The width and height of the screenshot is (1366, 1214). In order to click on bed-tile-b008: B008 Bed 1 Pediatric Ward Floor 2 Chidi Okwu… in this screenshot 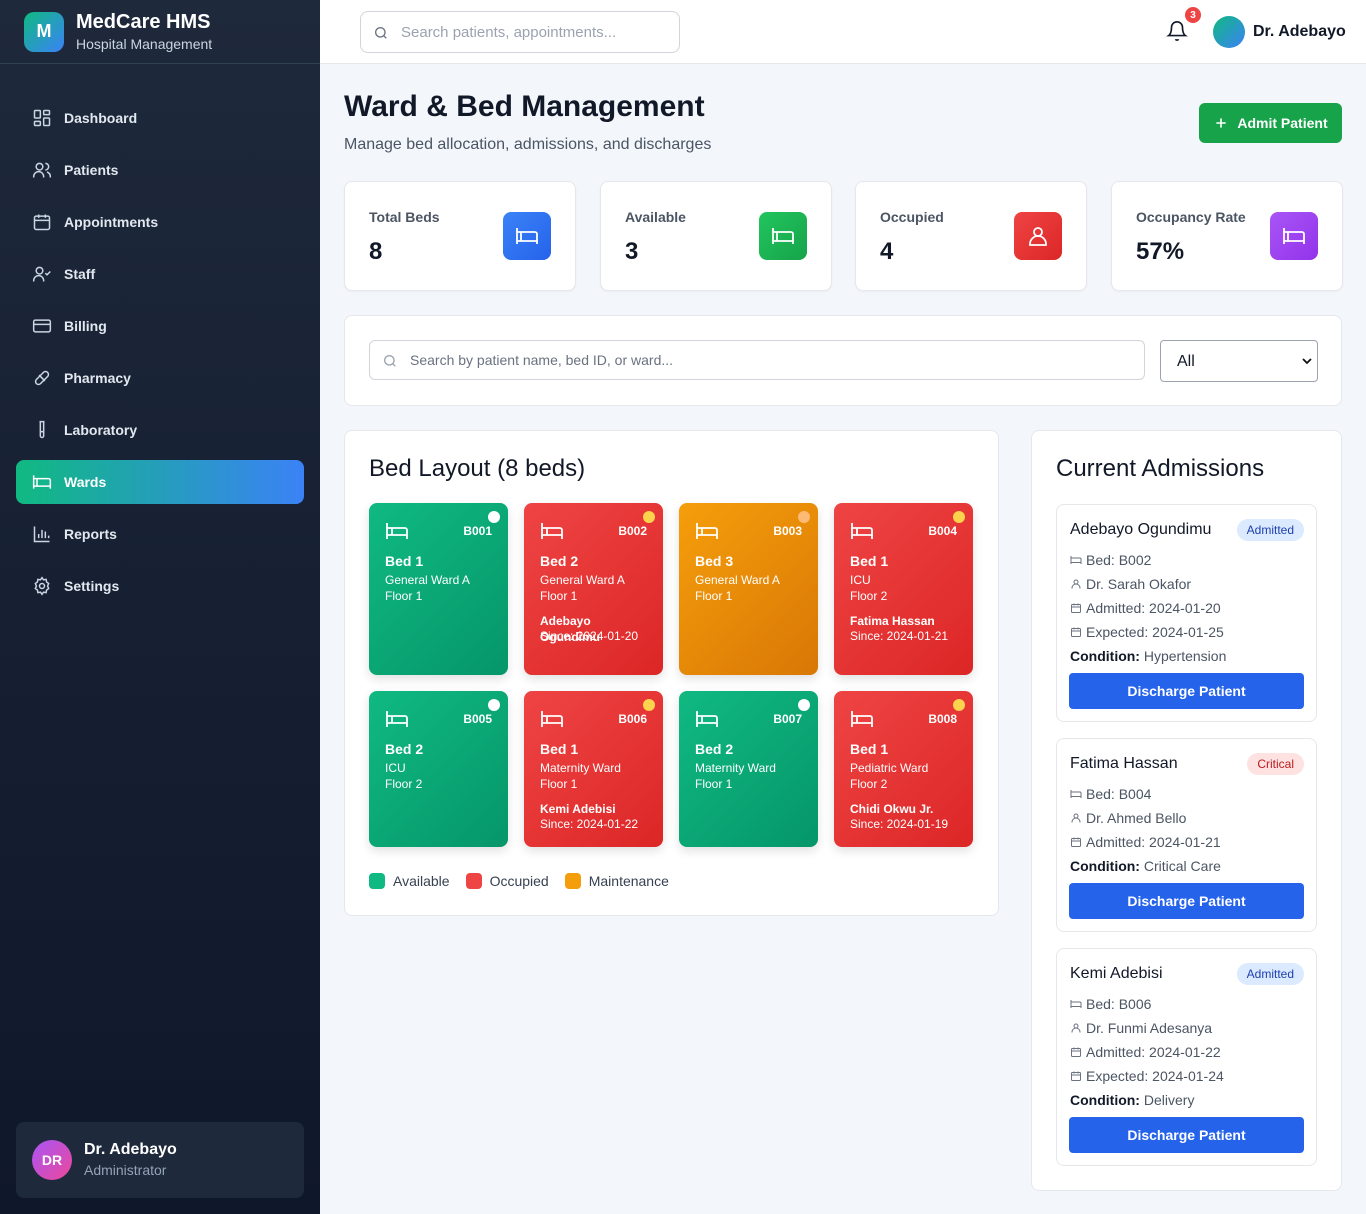, I will do `click(903, 769)`.